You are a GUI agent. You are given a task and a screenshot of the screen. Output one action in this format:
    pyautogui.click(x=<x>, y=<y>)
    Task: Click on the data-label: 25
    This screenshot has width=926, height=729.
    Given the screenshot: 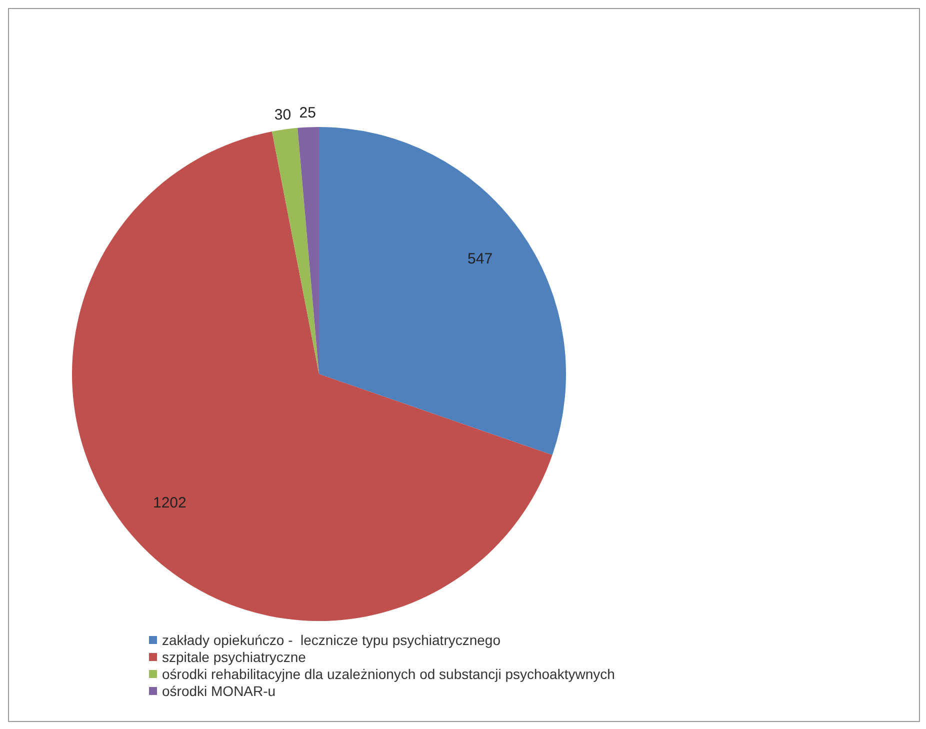 What is the action you would take?
    pyautogui.click(x=307, y=113)
    